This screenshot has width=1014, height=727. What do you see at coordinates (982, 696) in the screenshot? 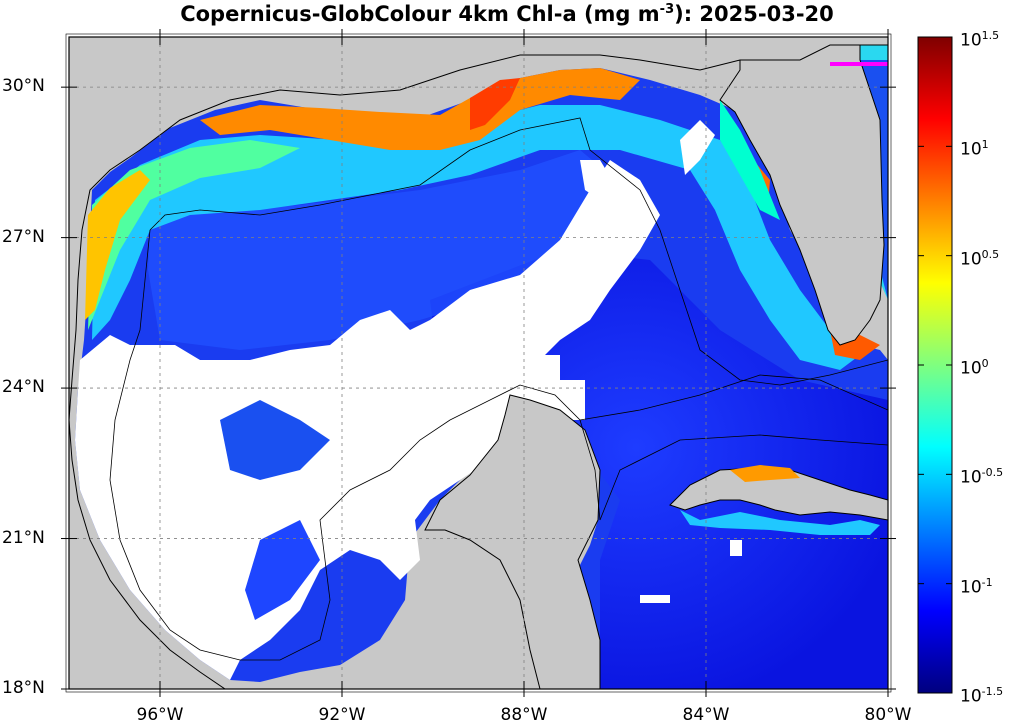
I see `colorbar-tick-label: 10-1.5` at bounding box center [982, 696].